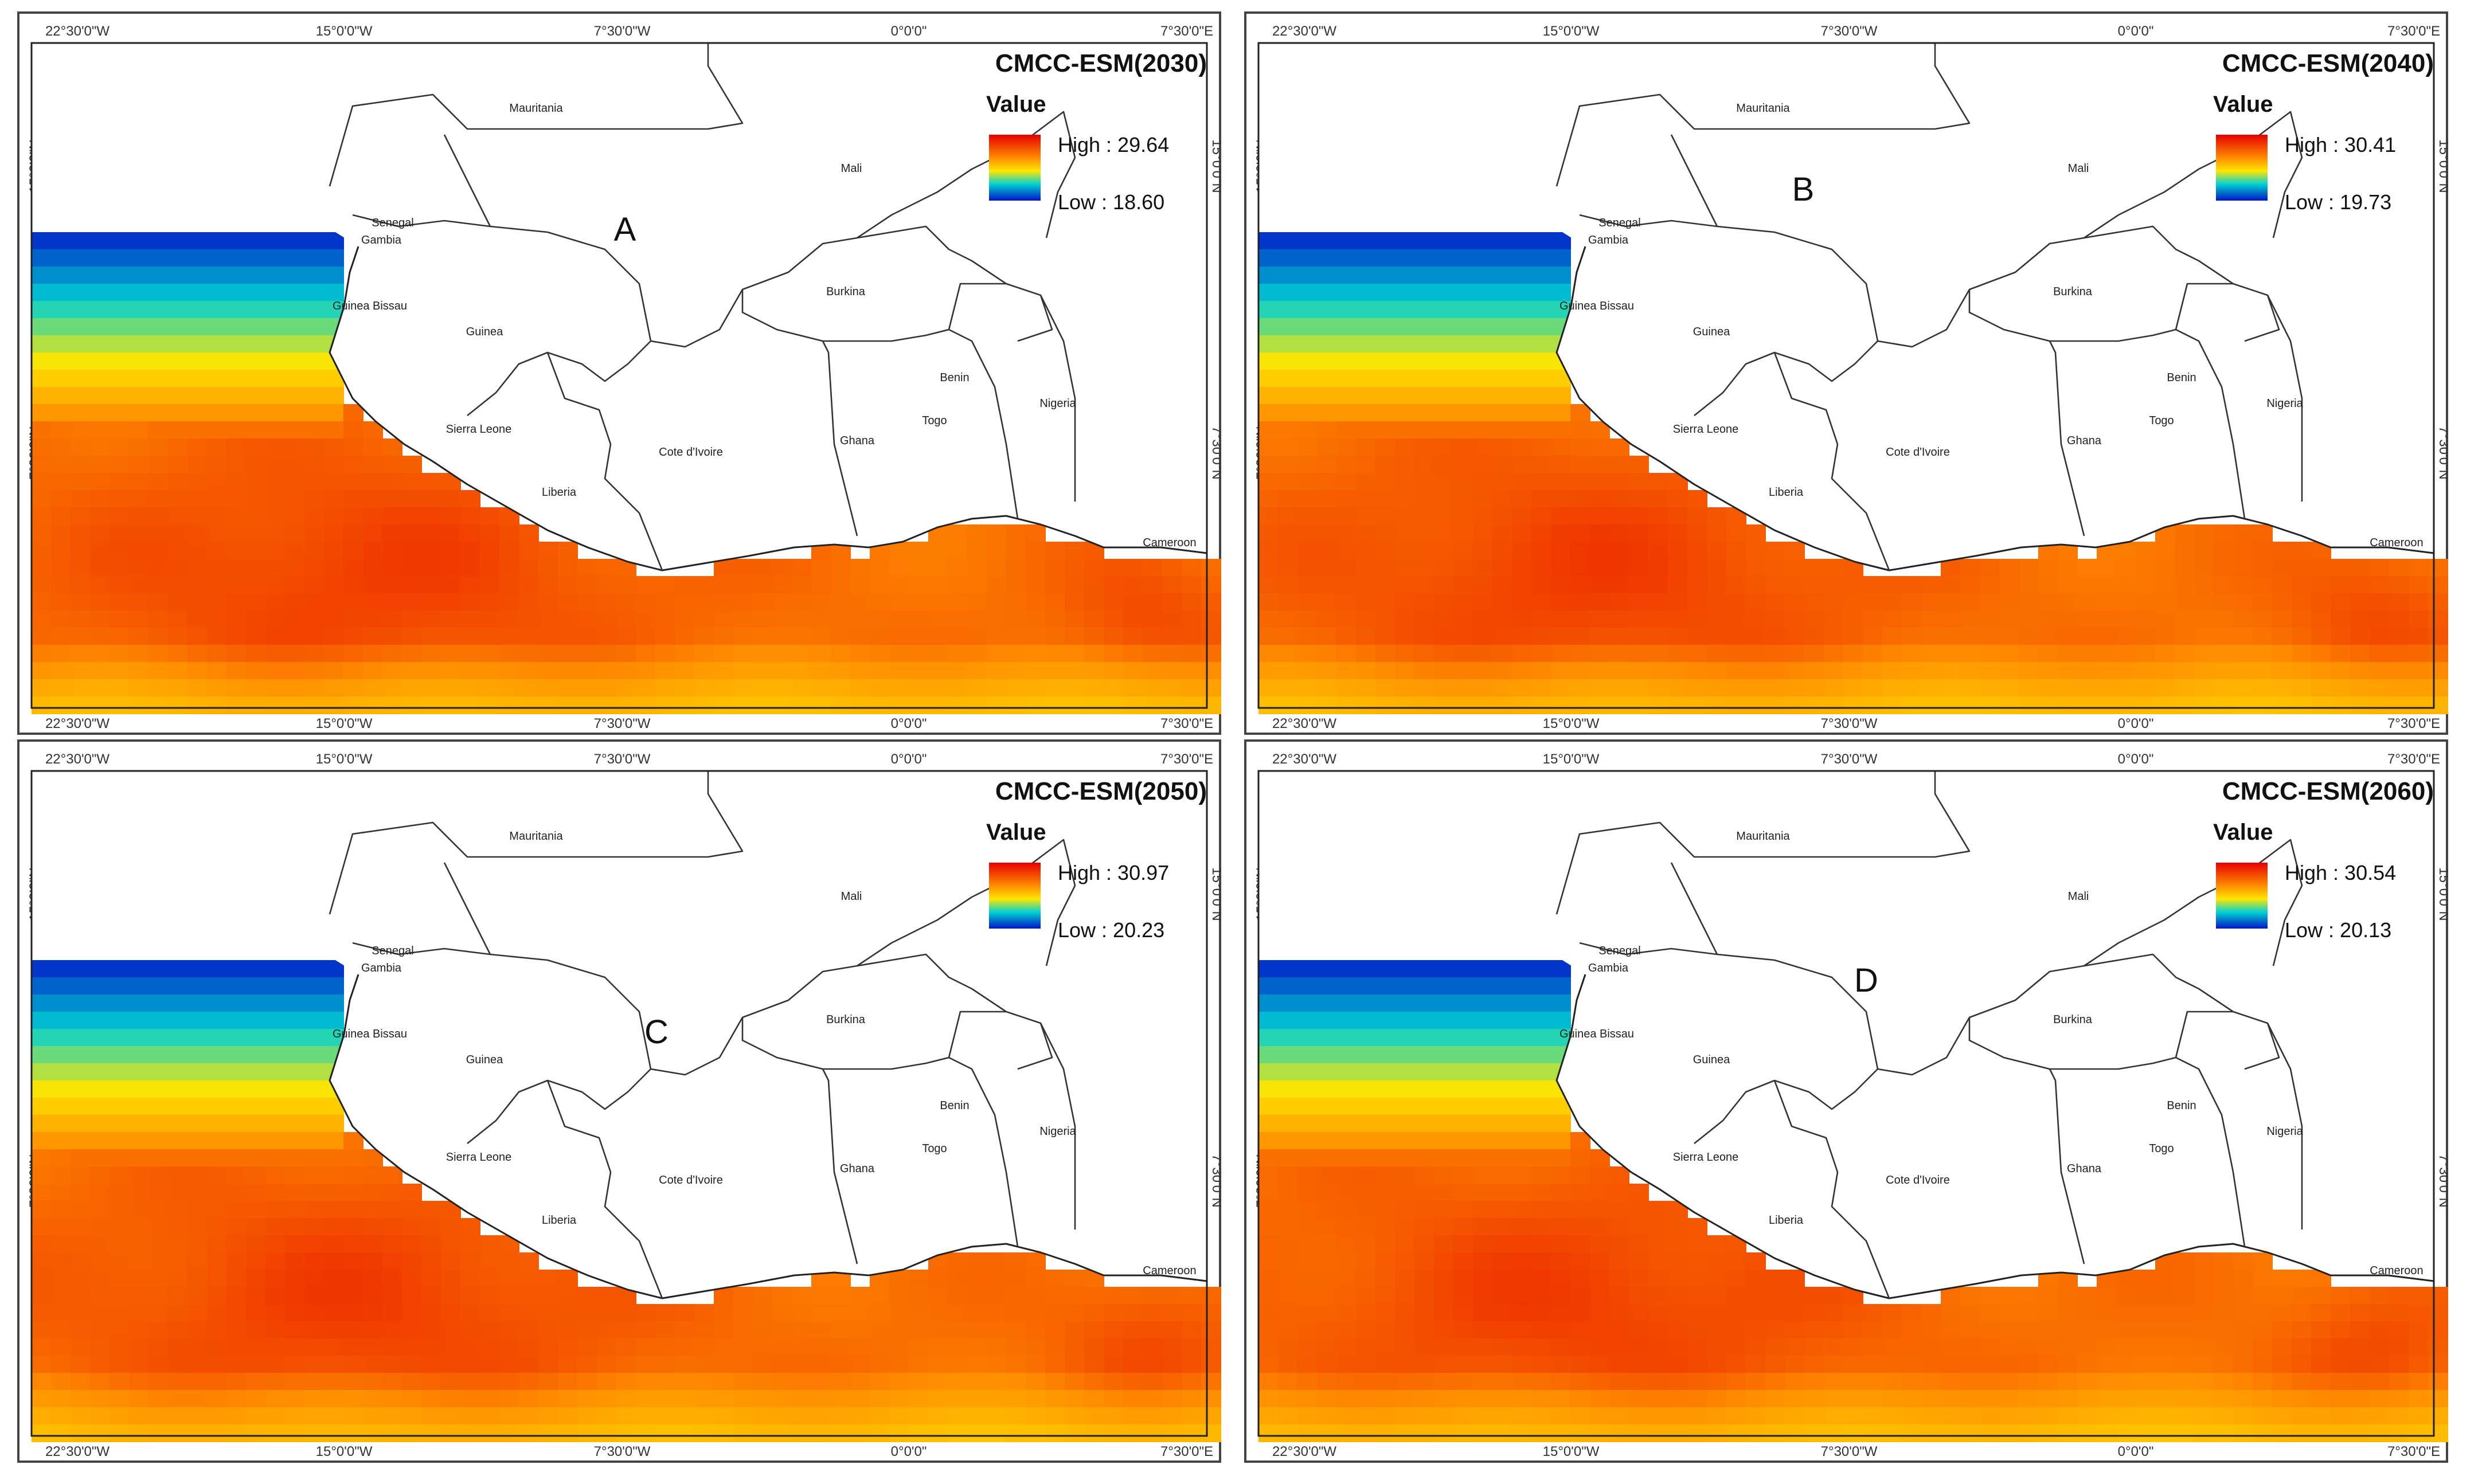 This screenshot has width=2486, height=1484. I want to click on country-label: Burkina, so click(2073, 291).